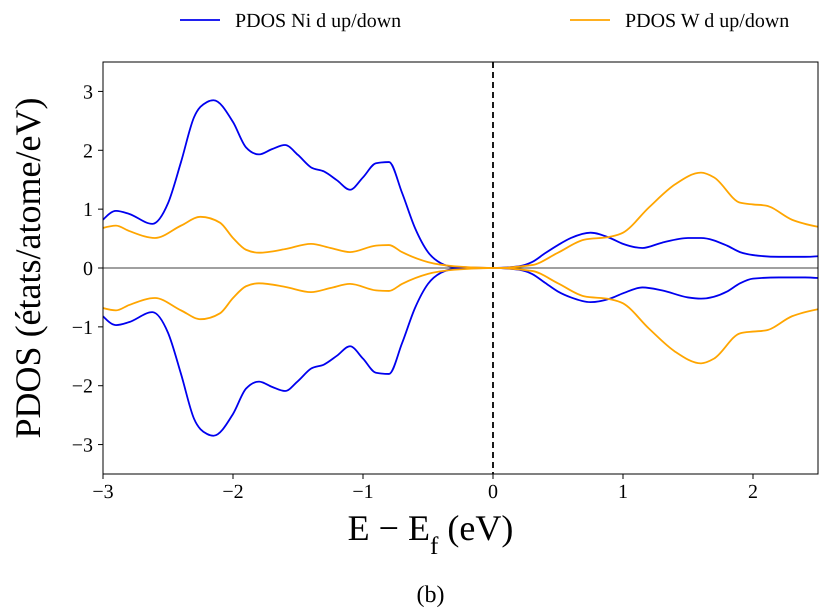 The image size is (821, 611). Describe the element at coordinates (233, 492) in the screenshot. I see `x-tick-label: −2` at that location.